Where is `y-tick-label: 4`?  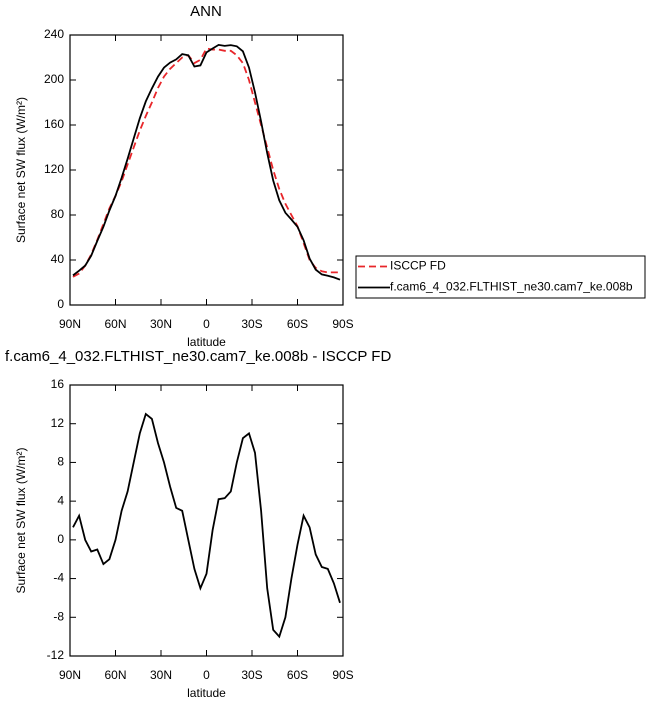
y-tick-label: 4 is located at coordinates (60, 500).